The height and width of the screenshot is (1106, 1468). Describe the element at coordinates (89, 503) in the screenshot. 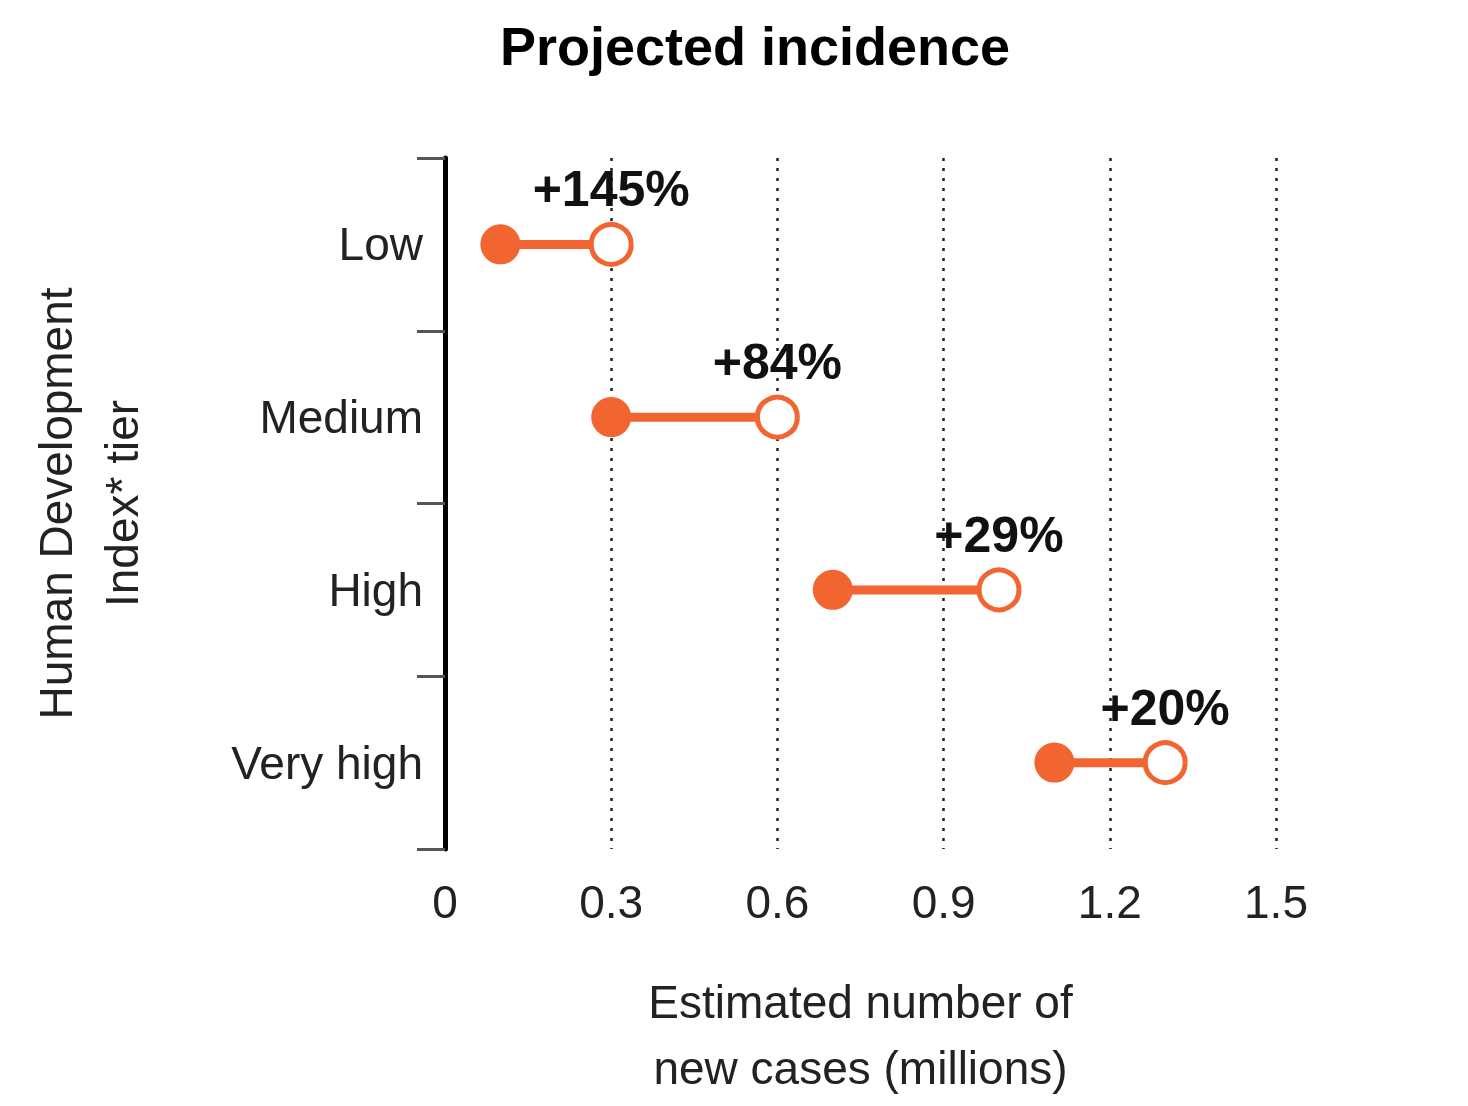

I see `y-axis-title: Human Development Index* tier` at that location.